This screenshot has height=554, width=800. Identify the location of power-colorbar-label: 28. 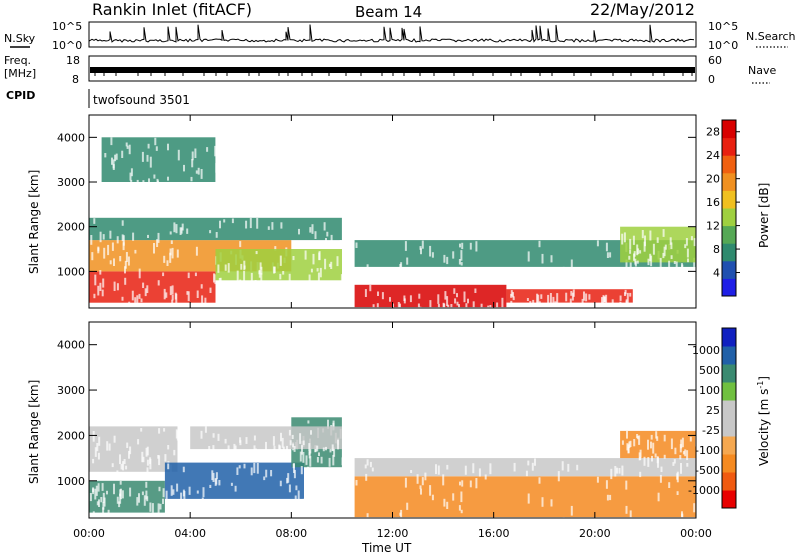
(713, 132).